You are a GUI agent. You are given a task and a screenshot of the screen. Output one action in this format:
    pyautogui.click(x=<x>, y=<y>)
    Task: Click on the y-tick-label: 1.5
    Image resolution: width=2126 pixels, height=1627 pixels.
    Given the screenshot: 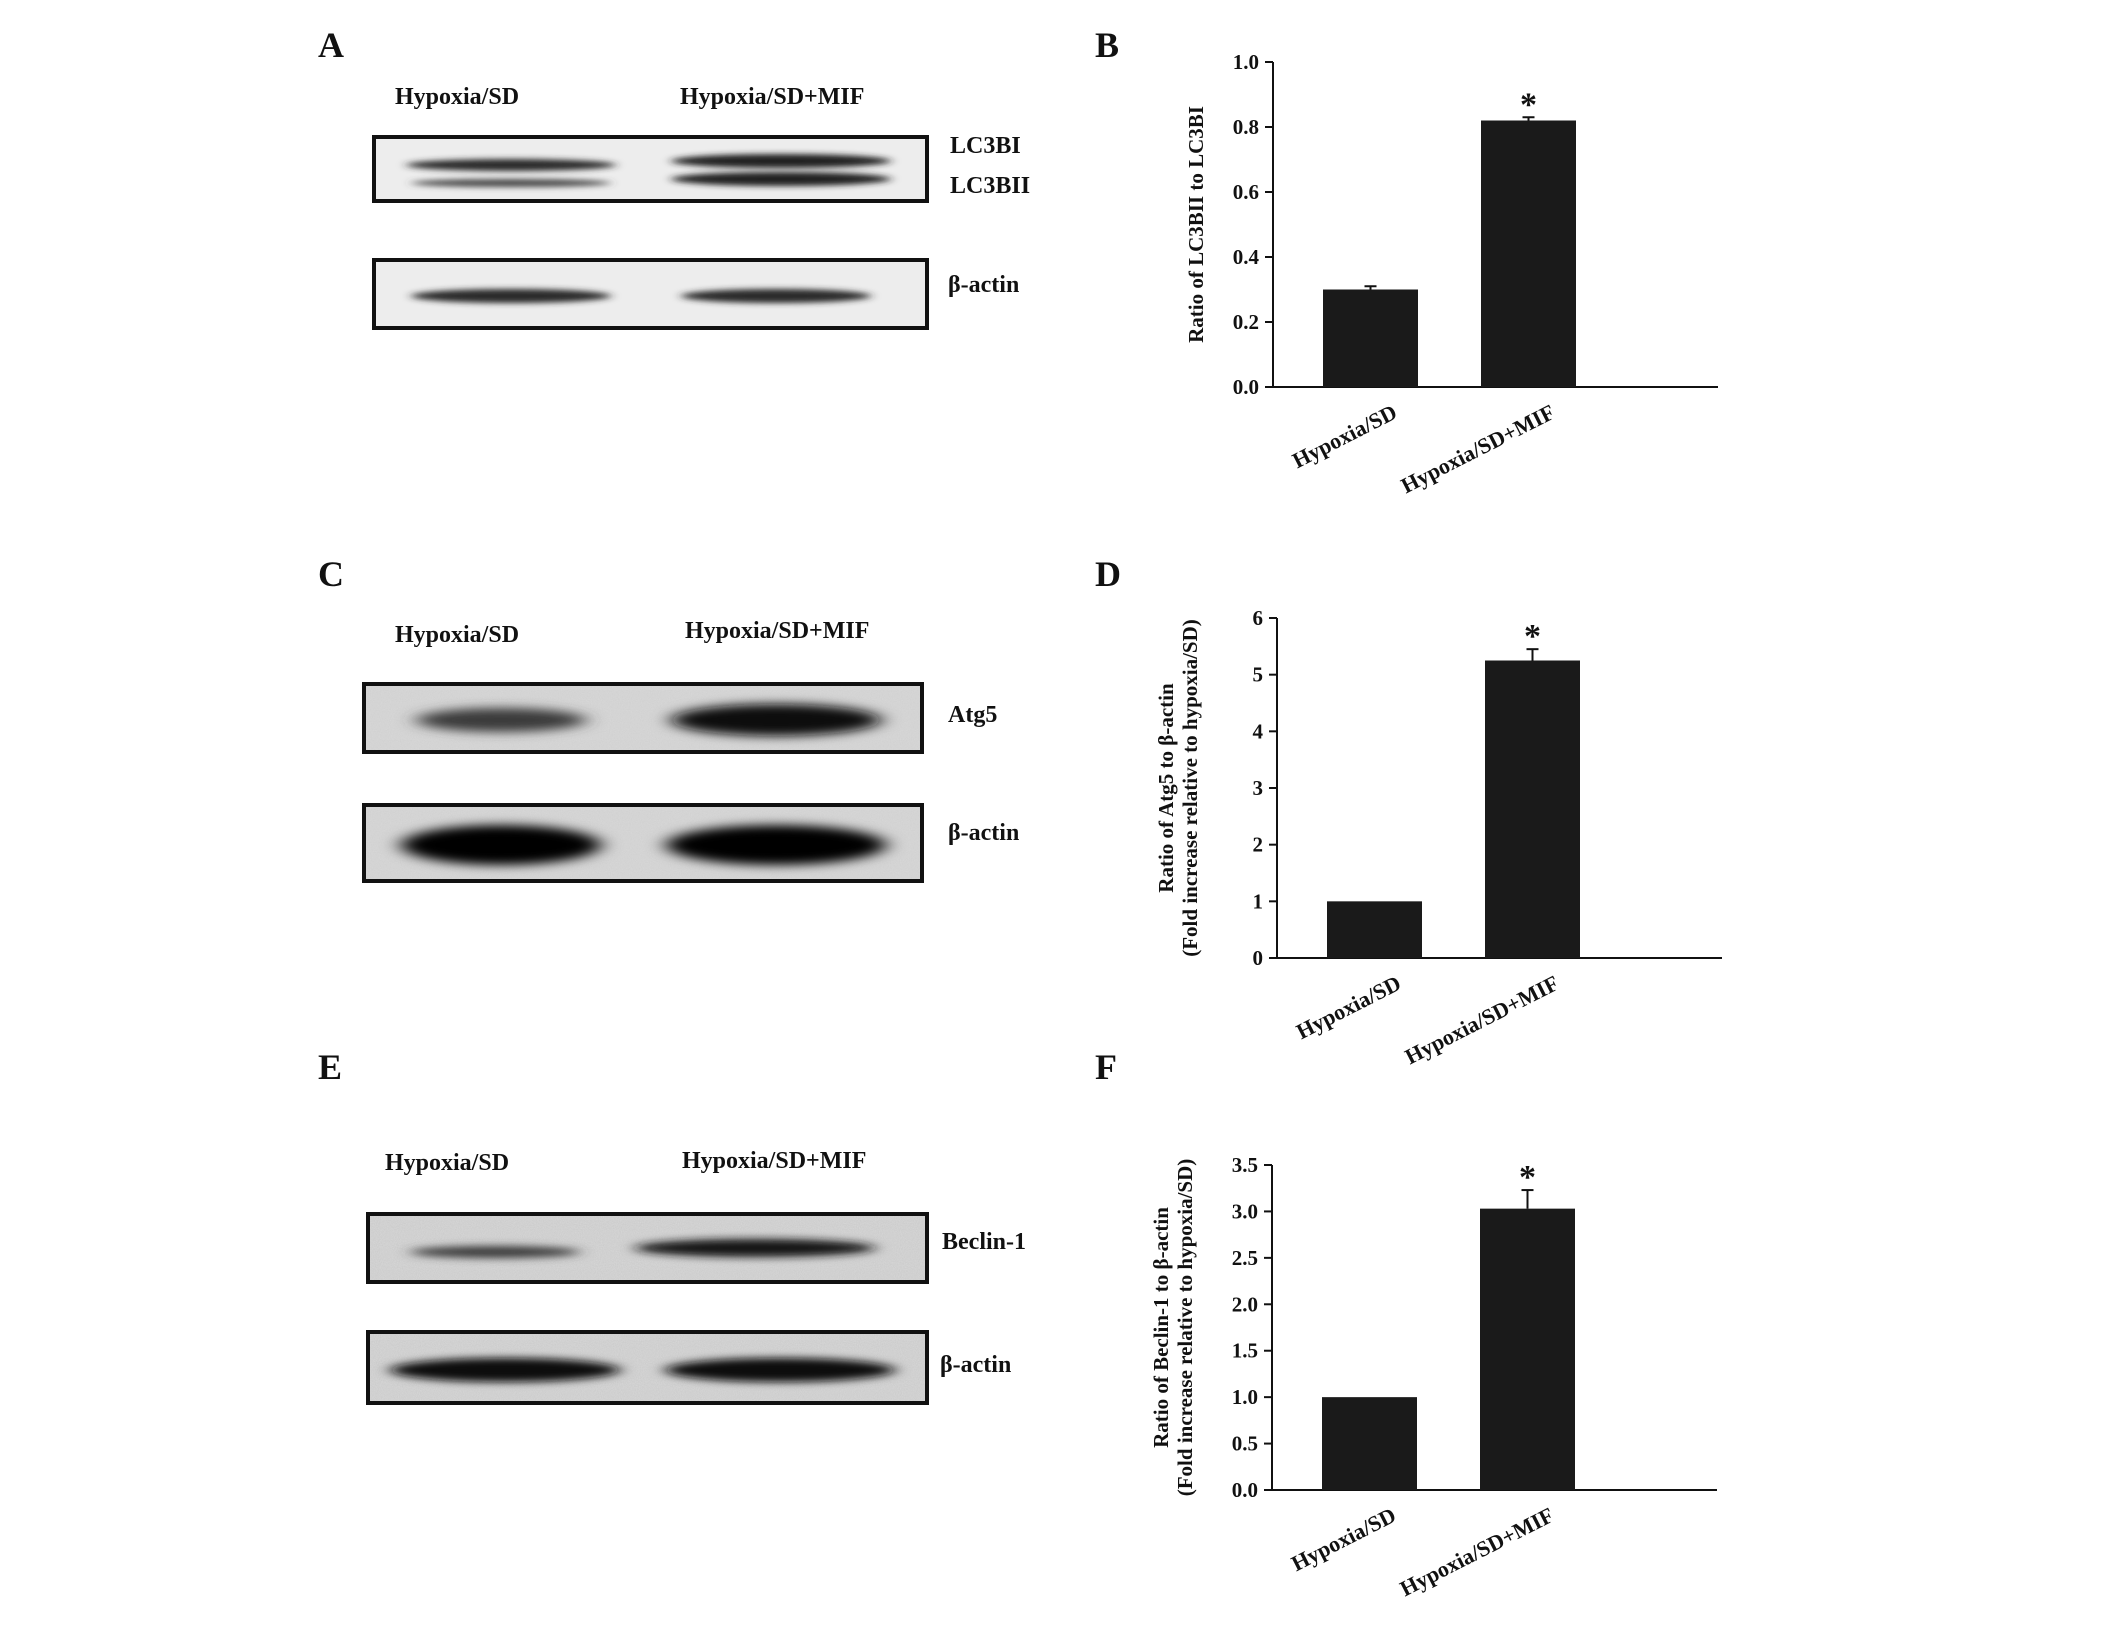 What is the action you would take?
    pyautogui.click(x=1245, y=1351)
    